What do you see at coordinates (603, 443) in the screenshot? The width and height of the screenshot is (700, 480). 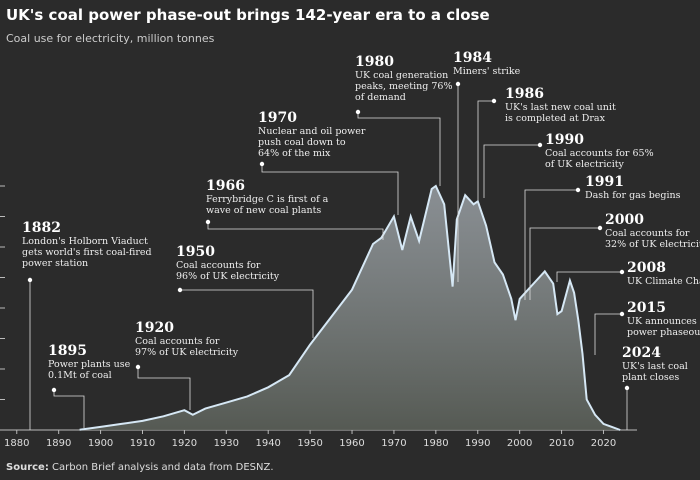 I see `x-tick-label: 2020` at bounding box center [603, 443].